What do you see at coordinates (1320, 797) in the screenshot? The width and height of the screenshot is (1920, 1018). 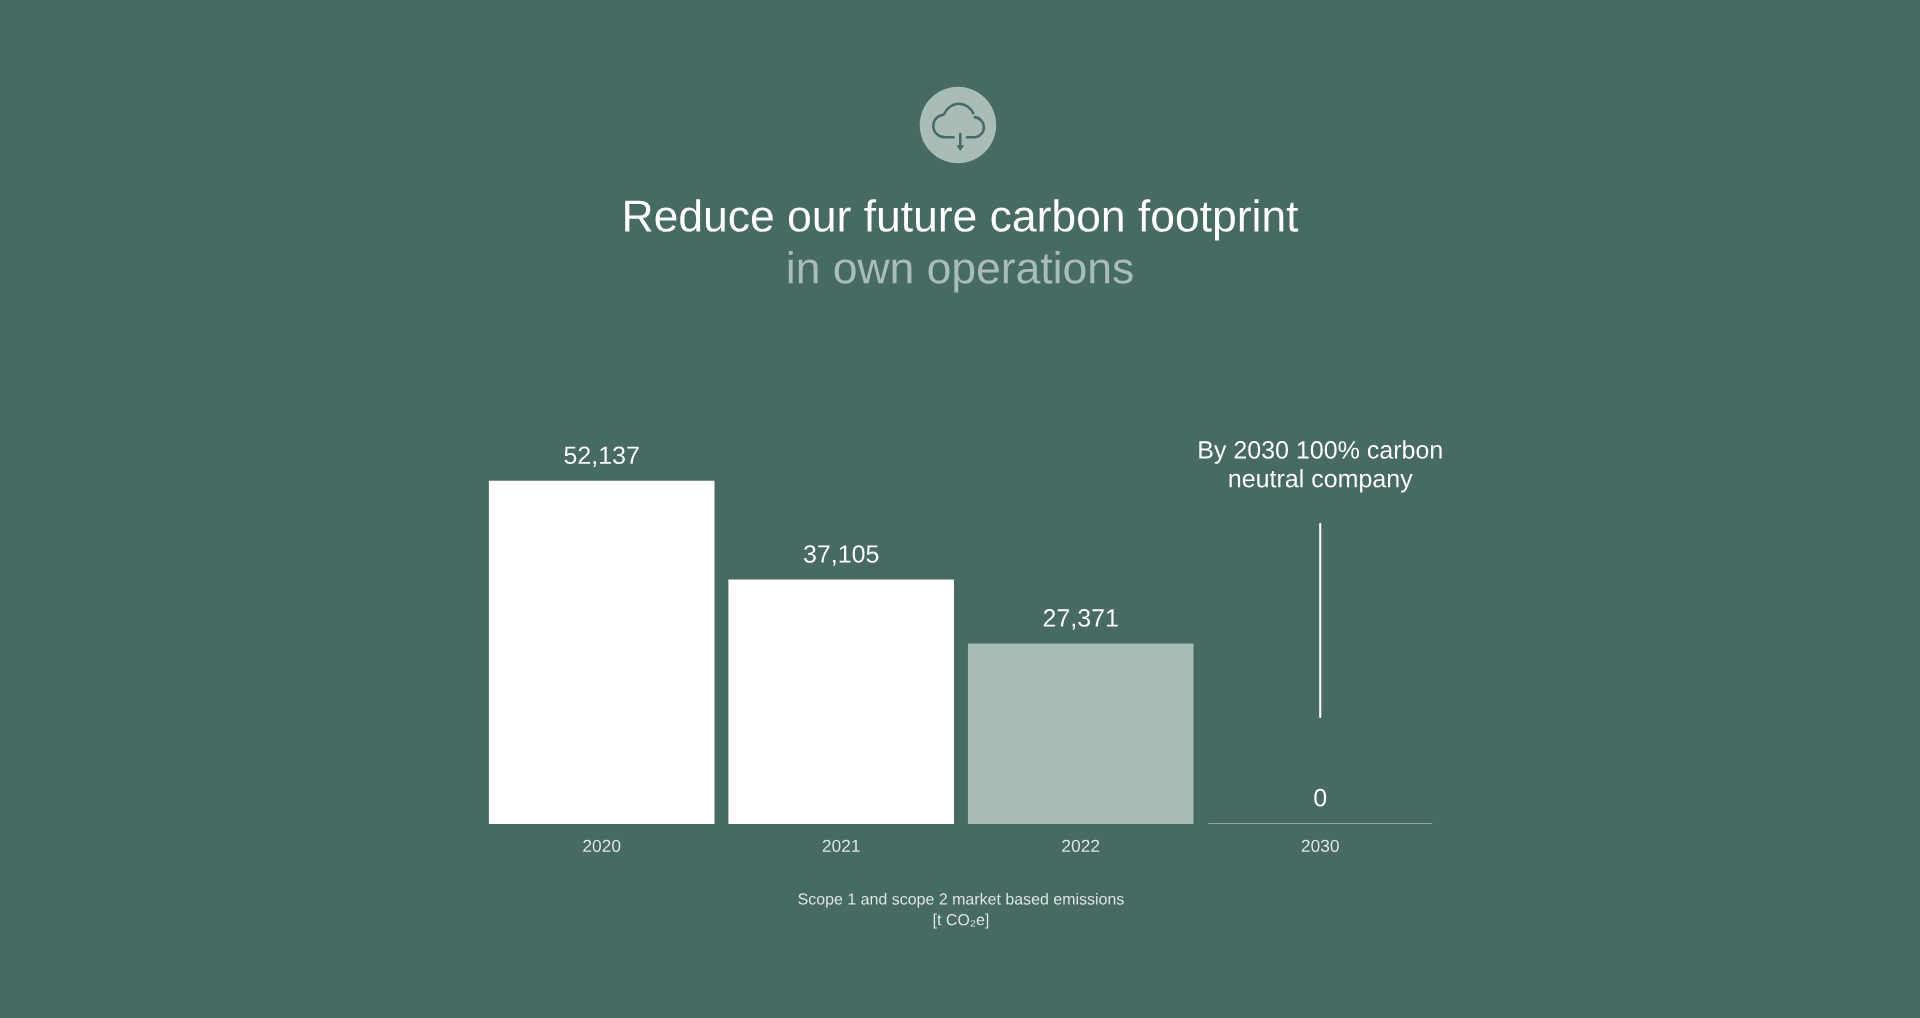 I see `data-label: 0` at bounding box center [1320, 797].